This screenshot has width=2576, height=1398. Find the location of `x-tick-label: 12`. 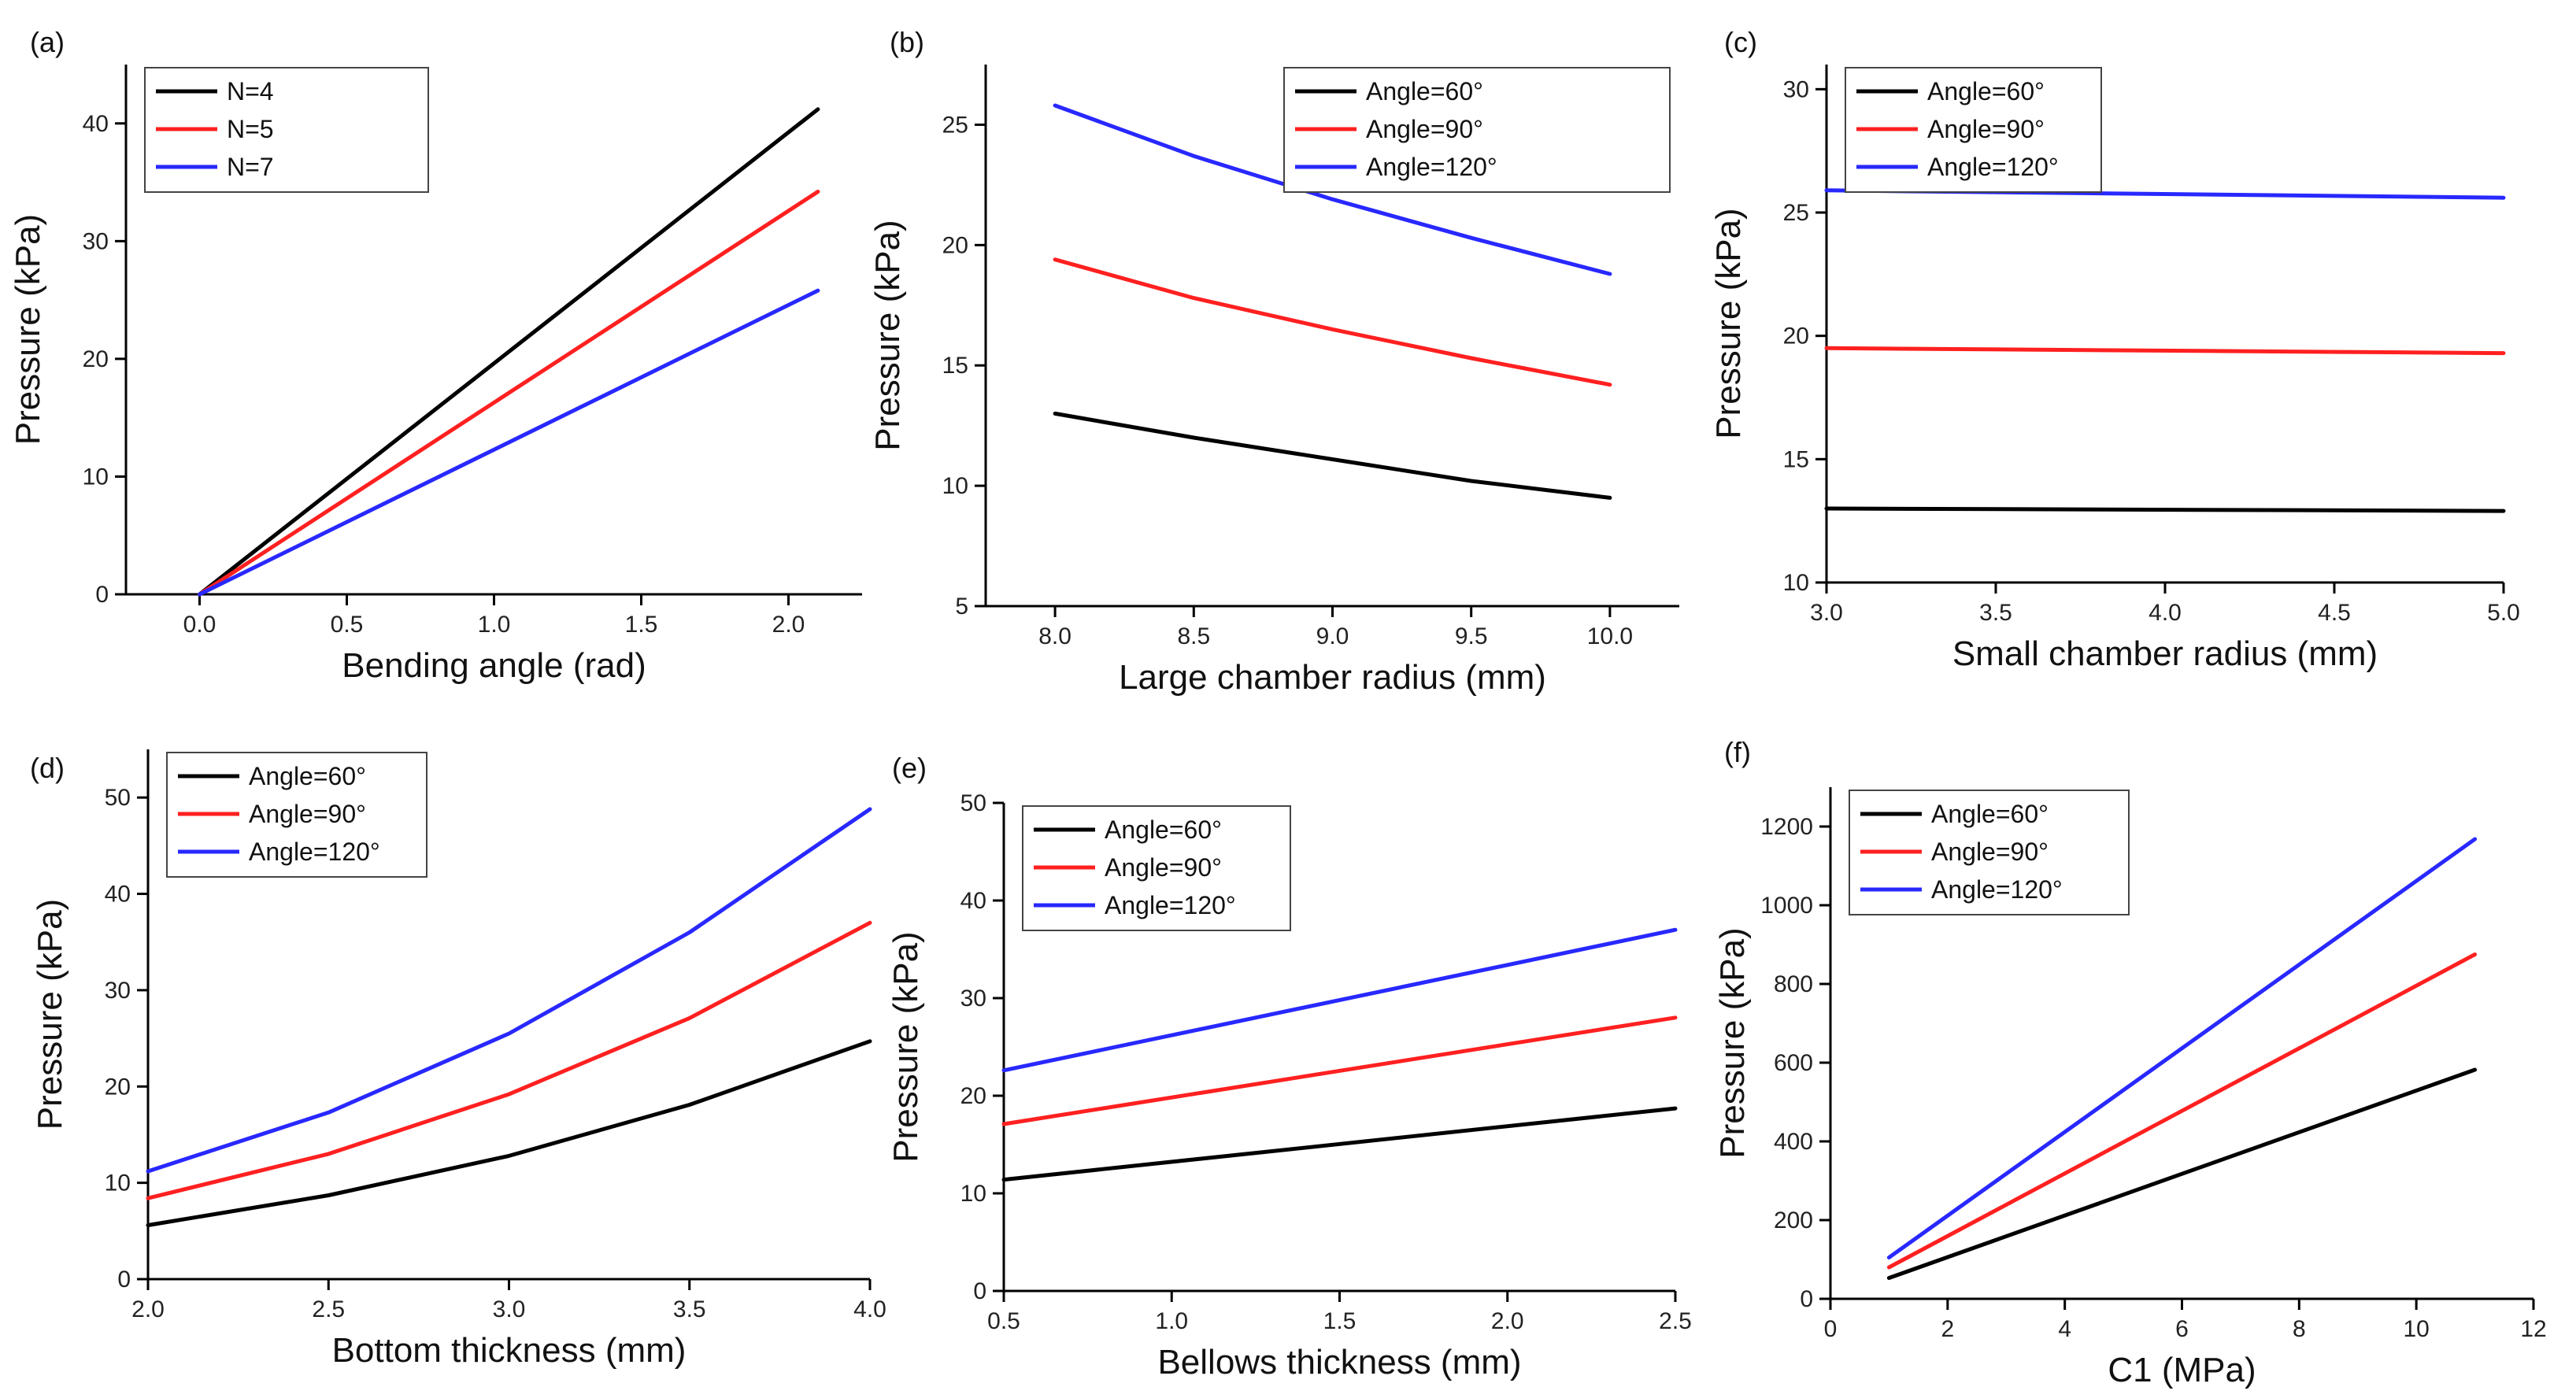

x-tick-label: 12 is located at coordinates (2533, 1329).